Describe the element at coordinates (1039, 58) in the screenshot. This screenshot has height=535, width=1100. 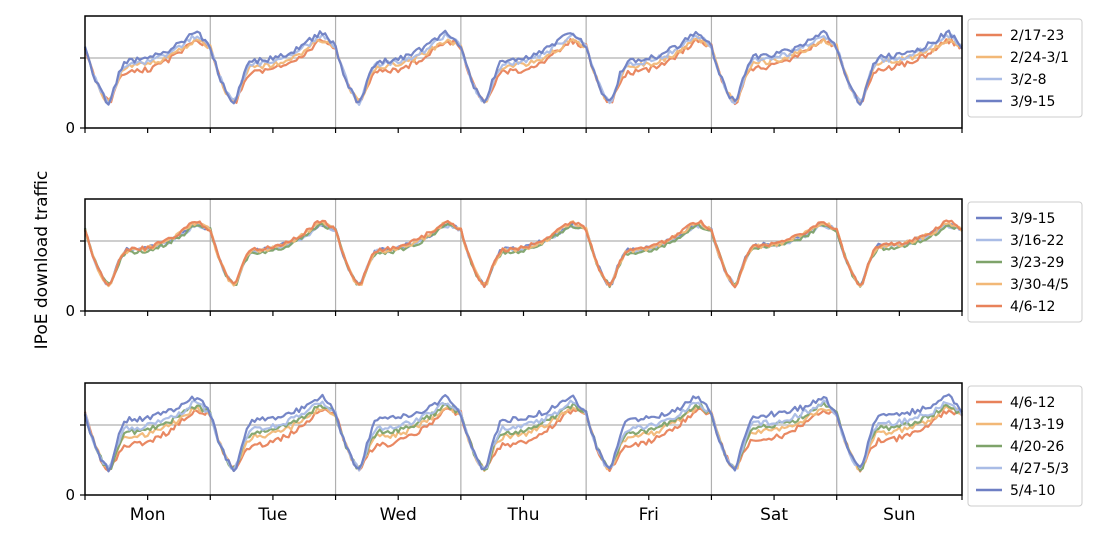
I see `legend-label: 2/24-3/1` at that location.